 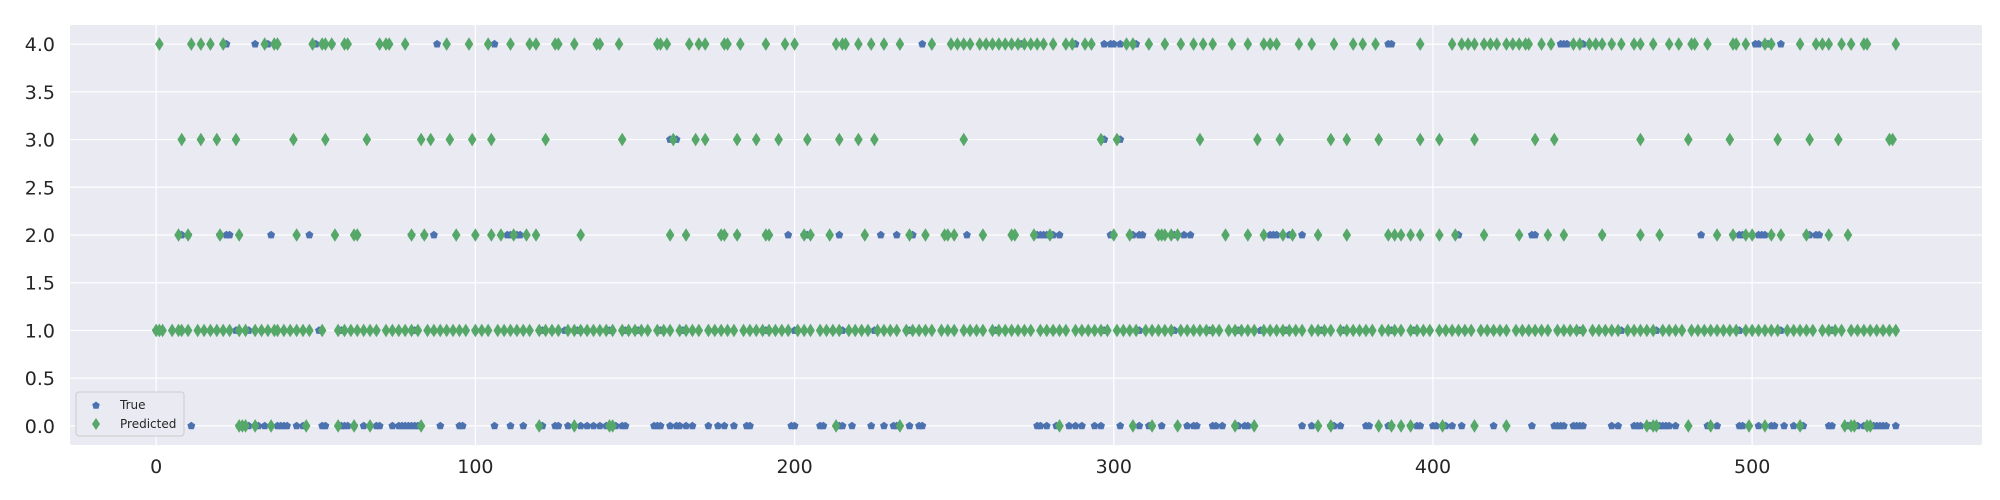 I want to click on legend-predicted-marker, so click(x=96, y=424).